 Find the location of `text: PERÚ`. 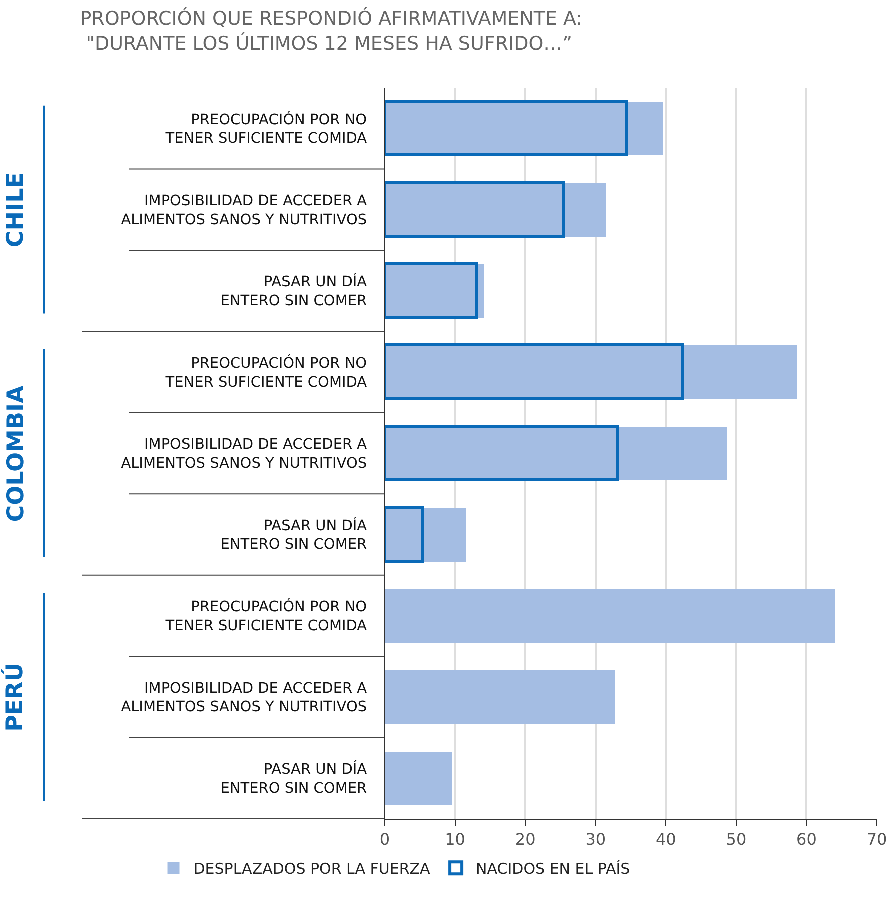

text: PERÚ is located at coordinates (14, 697).